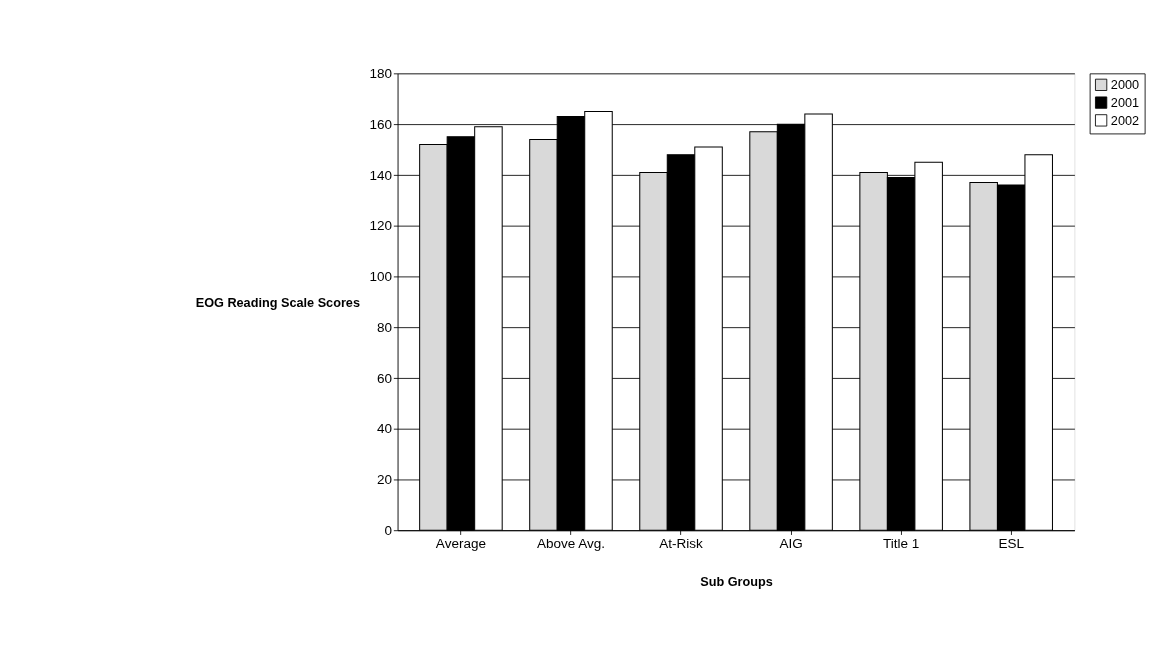 The width and height of the screenshot is (1154, 672). I want to click on y-tick-label: 160, so click(381, 124).